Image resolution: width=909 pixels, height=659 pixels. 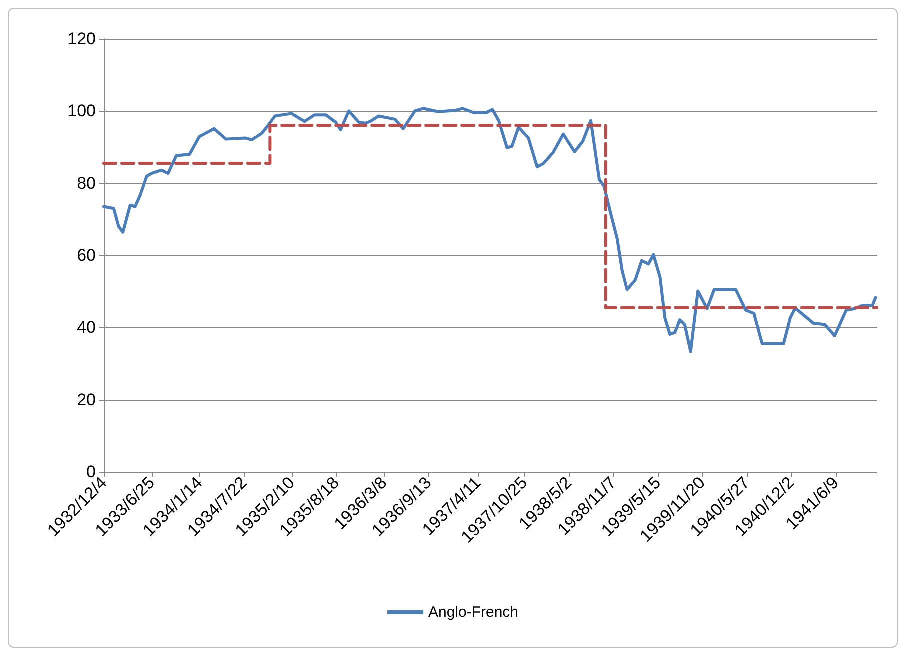 What do you see at coordinates (86, 183) in the screenshot?
I see `y-tick-label: 80` at bounding box center [86, 183].